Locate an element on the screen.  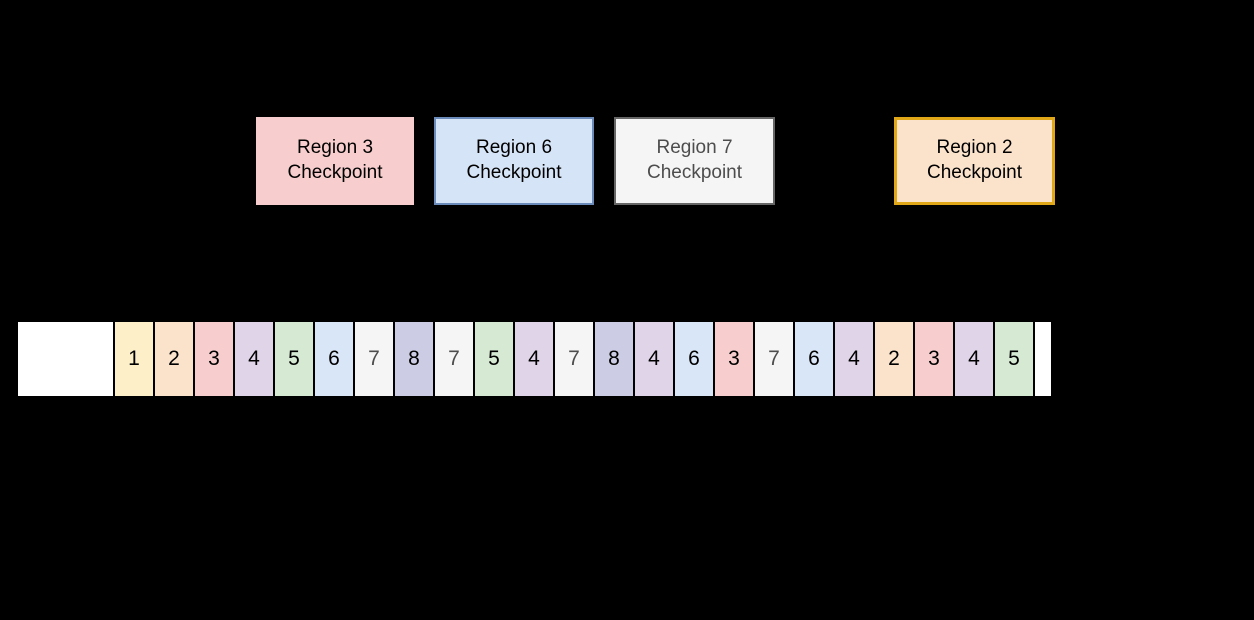
checkpoint-title: Region 2 is located at coordinates (974, 148).